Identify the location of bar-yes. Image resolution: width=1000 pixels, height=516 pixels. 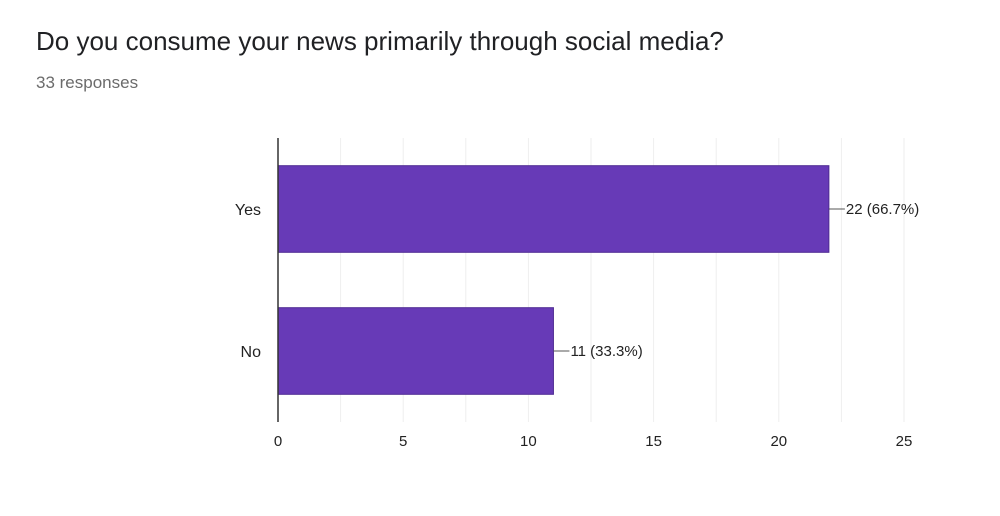
(553, 209).